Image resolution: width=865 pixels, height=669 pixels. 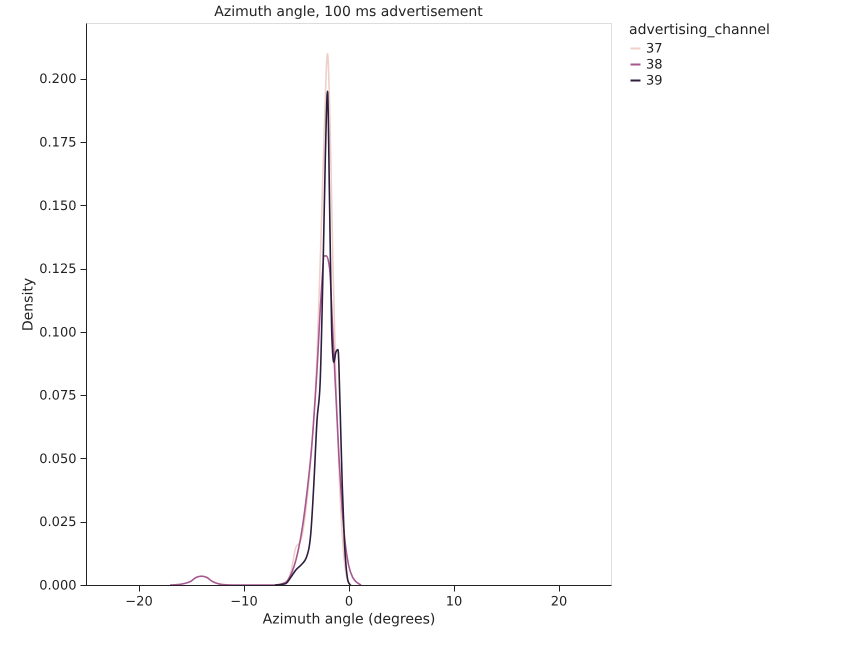 What do you see at coordinates (57, 270) in the screenshot?
I see `y-tick-label: 0.125` at bounding box center [57, 270].